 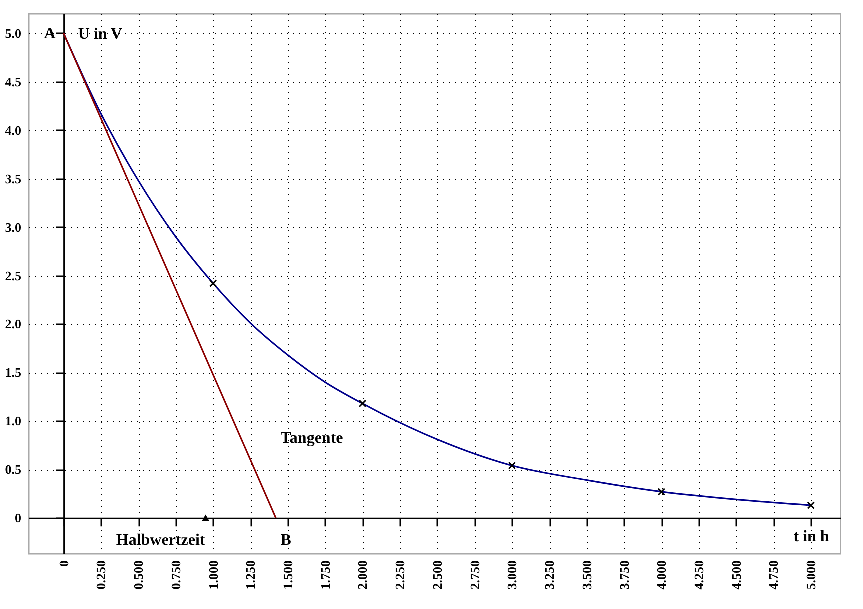 What do you see at coordinates (699, 575) in the screenshot?
I see `x-tick-label: 4.250` at bounding box center [699, 575].